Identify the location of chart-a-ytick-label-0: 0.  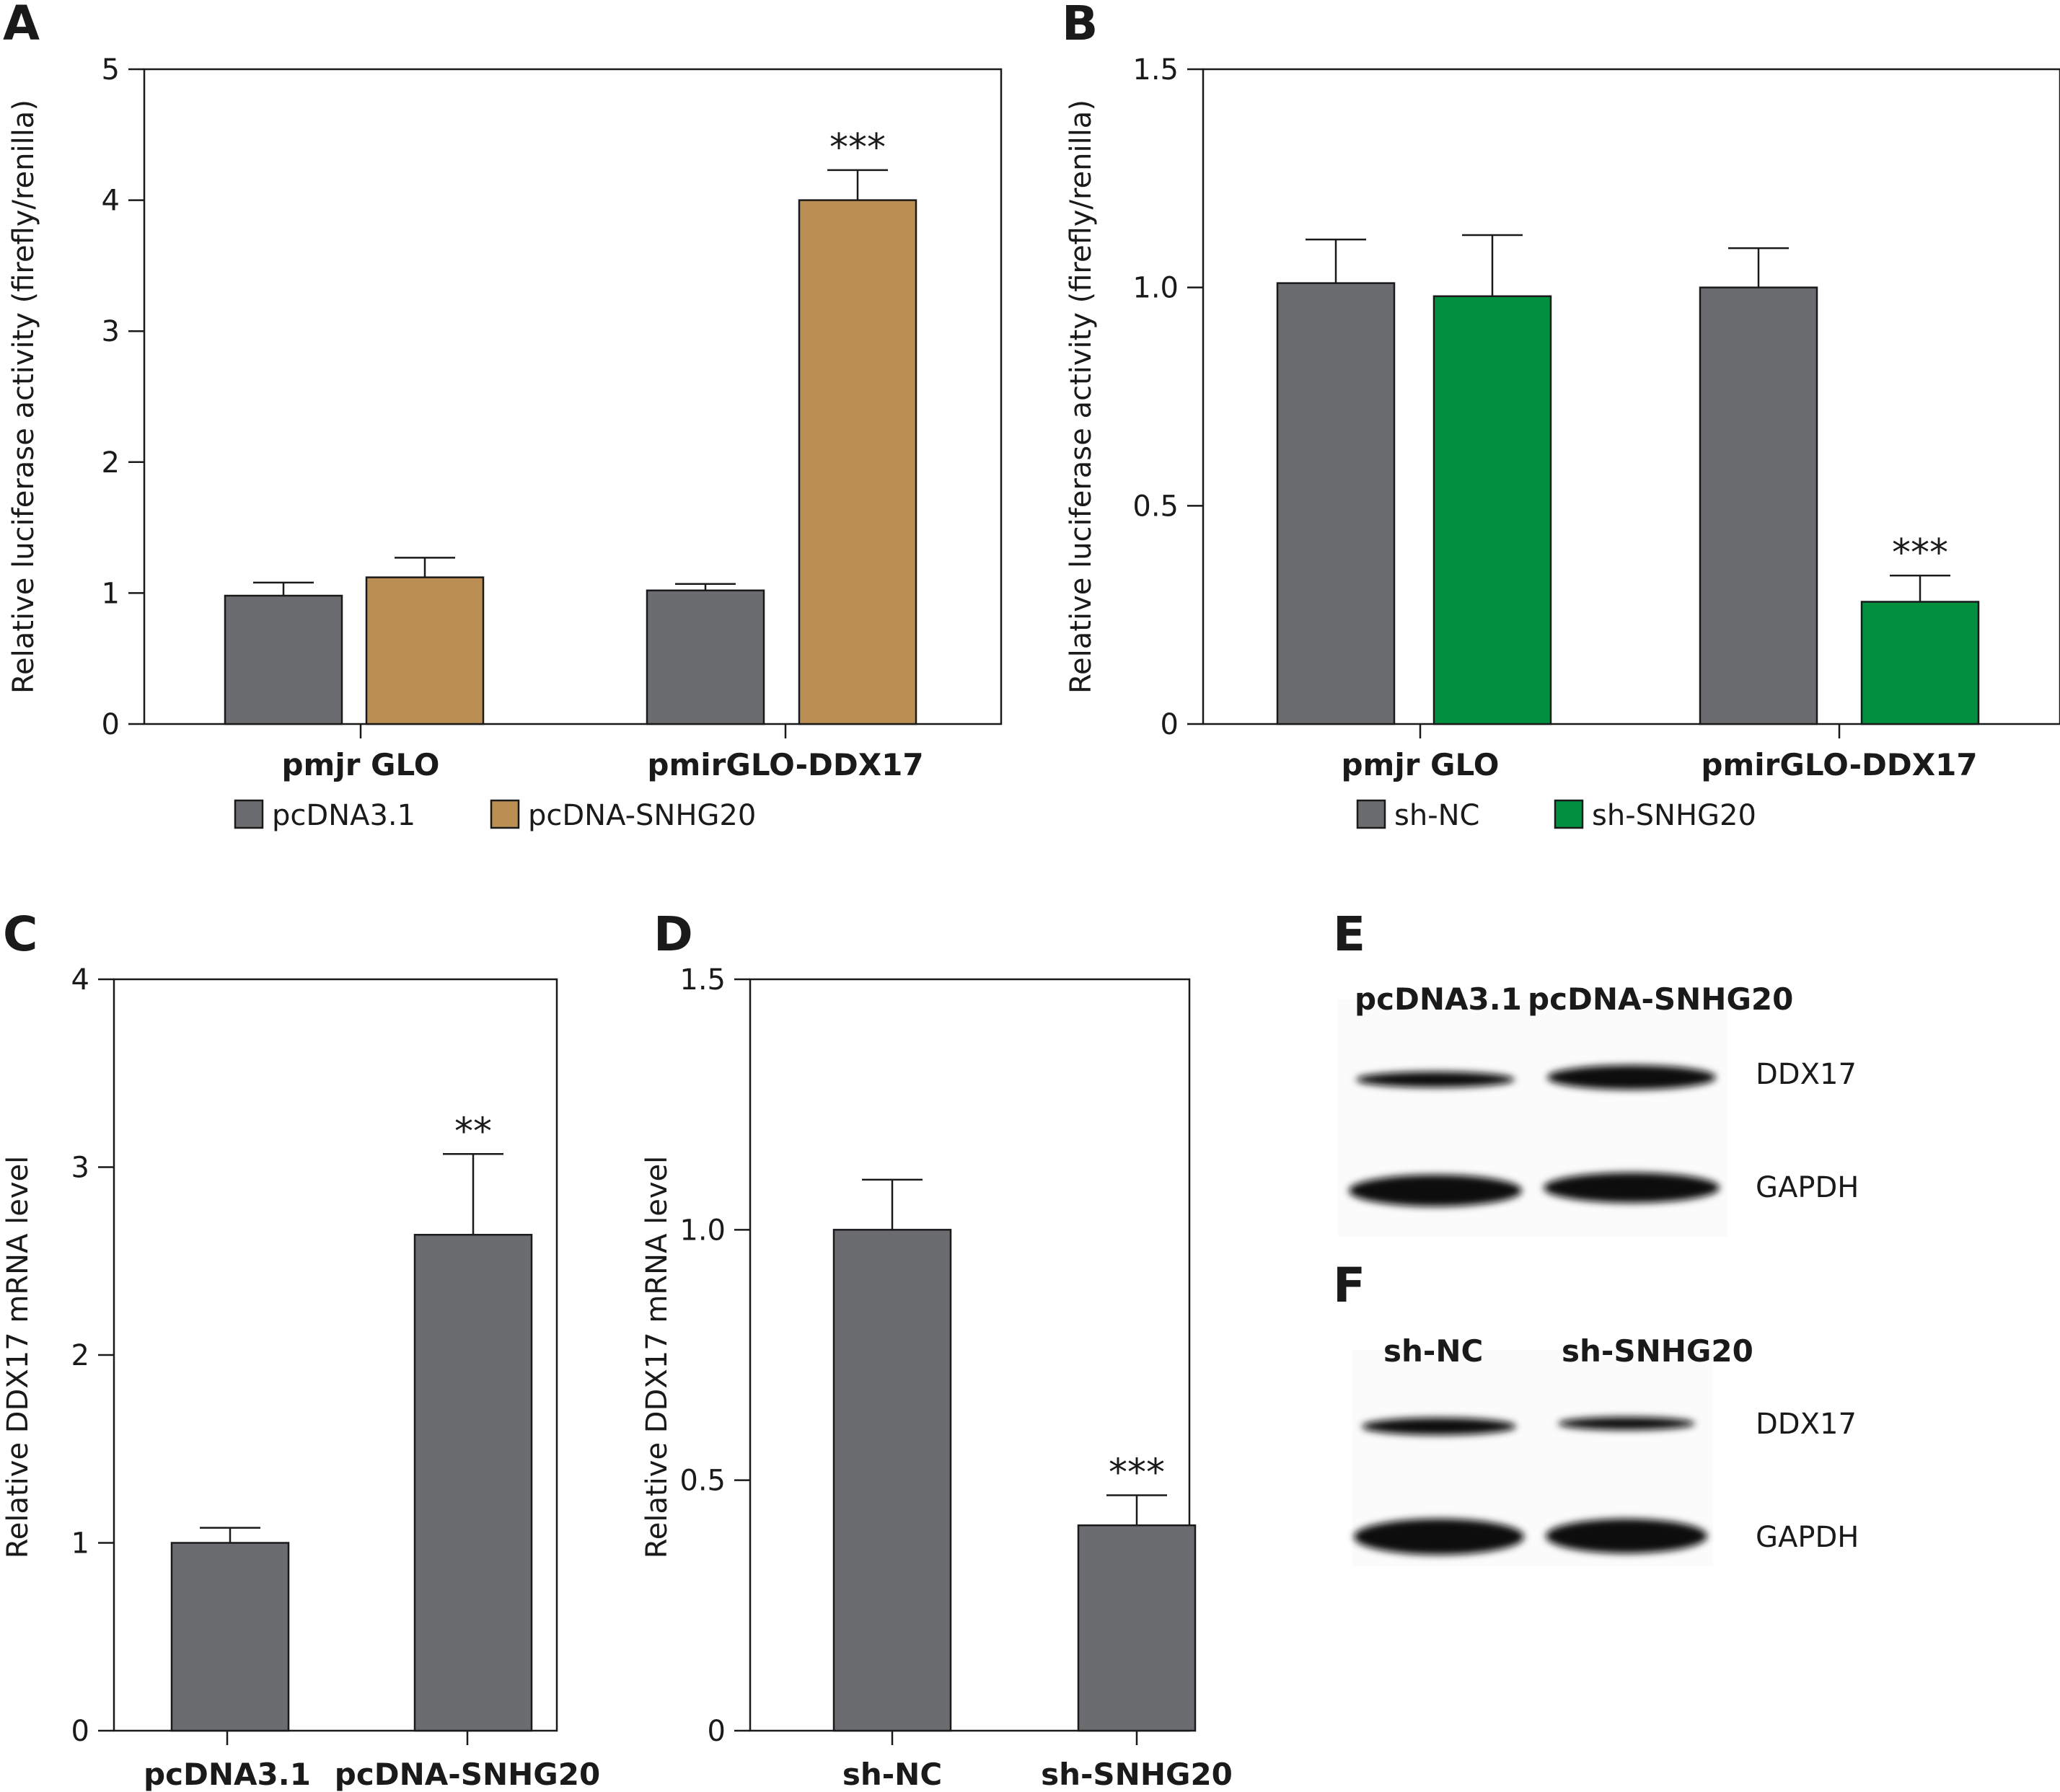
(111, 724).